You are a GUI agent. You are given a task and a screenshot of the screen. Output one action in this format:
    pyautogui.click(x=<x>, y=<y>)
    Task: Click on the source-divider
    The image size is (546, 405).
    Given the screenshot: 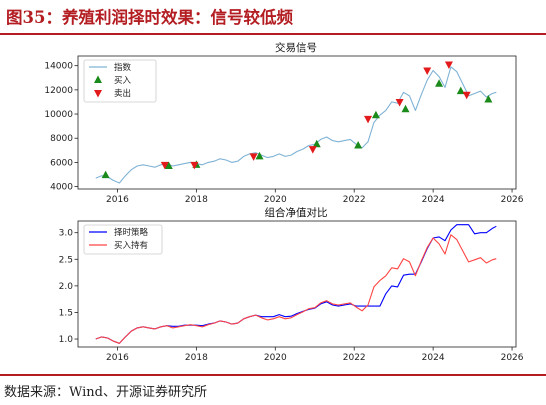 What is the action you would take?
    pyautogui.click(x=273, y=375)
    